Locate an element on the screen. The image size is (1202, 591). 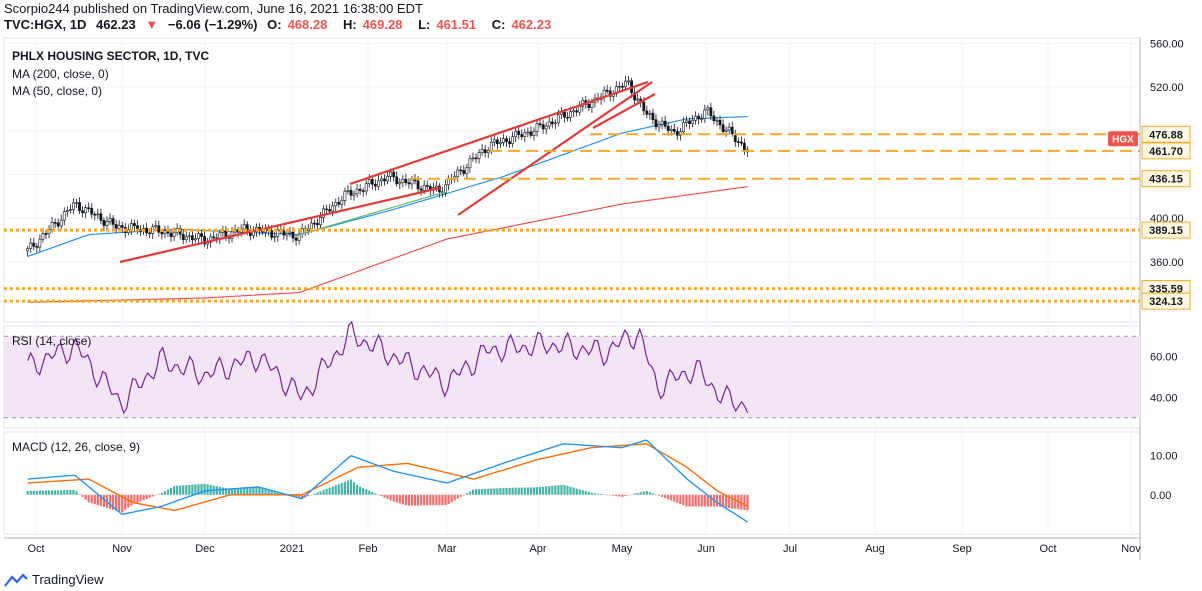
time-tick-label: Aug is located at coordinates (875, 549).